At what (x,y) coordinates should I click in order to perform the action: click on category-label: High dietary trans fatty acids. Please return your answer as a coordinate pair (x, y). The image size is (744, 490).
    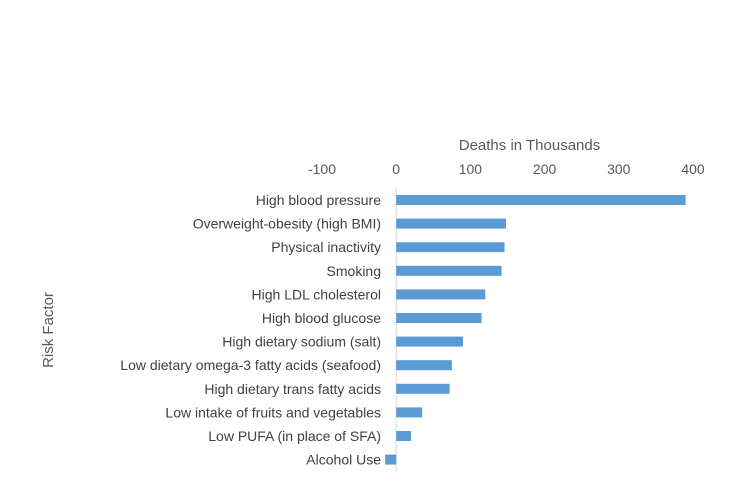
    Looking at the image, I should click on (292, 389).